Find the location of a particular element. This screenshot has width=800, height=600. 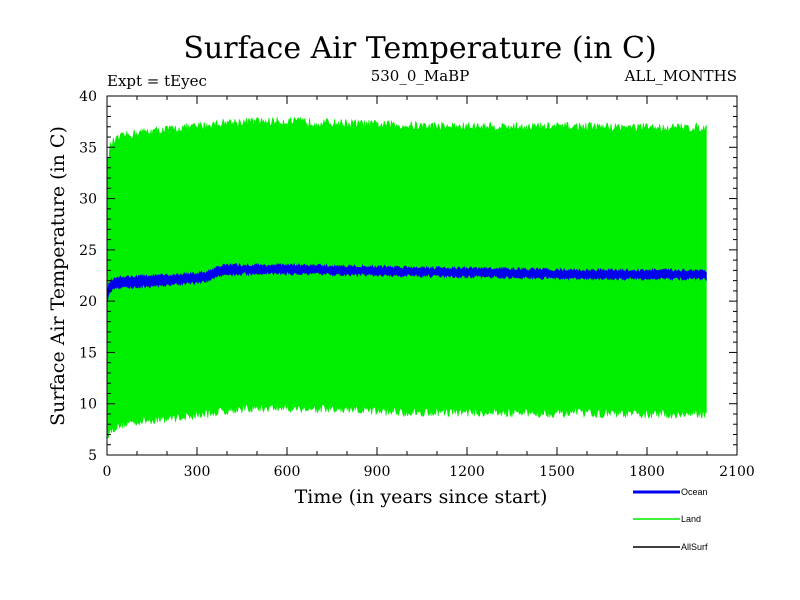

y-tick-label: 25 is located at coordinates (88, 251).